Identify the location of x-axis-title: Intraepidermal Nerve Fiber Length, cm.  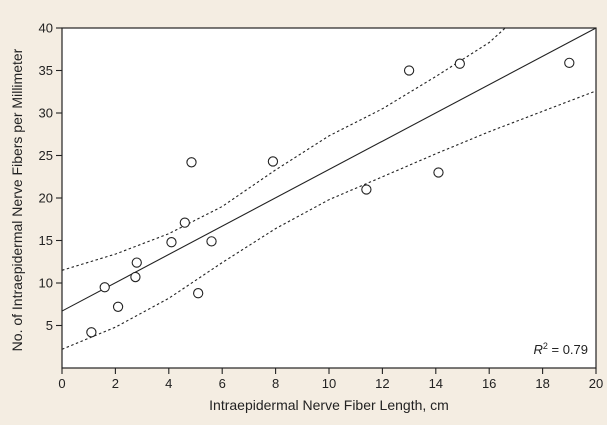
(329, 405).